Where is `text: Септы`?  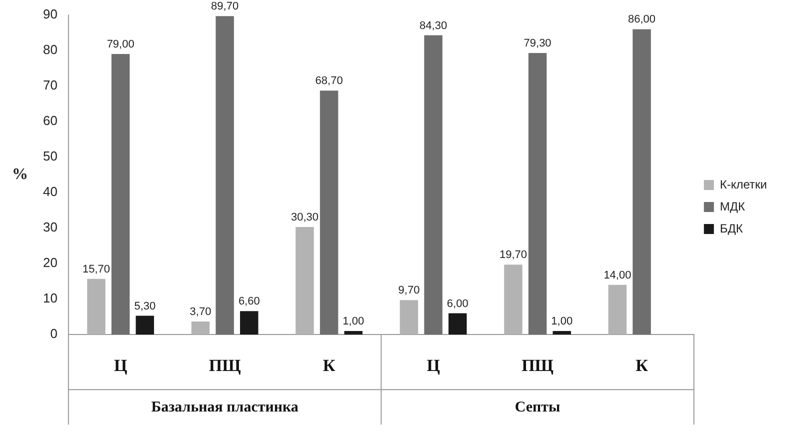 text: Септы is located at coordinates (537, 407).